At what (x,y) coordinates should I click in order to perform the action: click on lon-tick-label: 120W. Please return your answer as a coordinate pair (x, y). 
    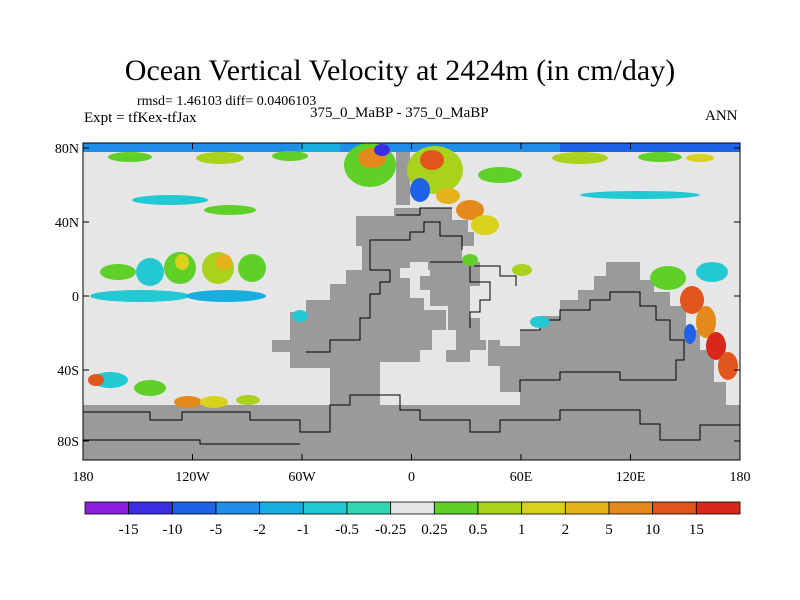
    Looking at the image, I should click on (192, 477).